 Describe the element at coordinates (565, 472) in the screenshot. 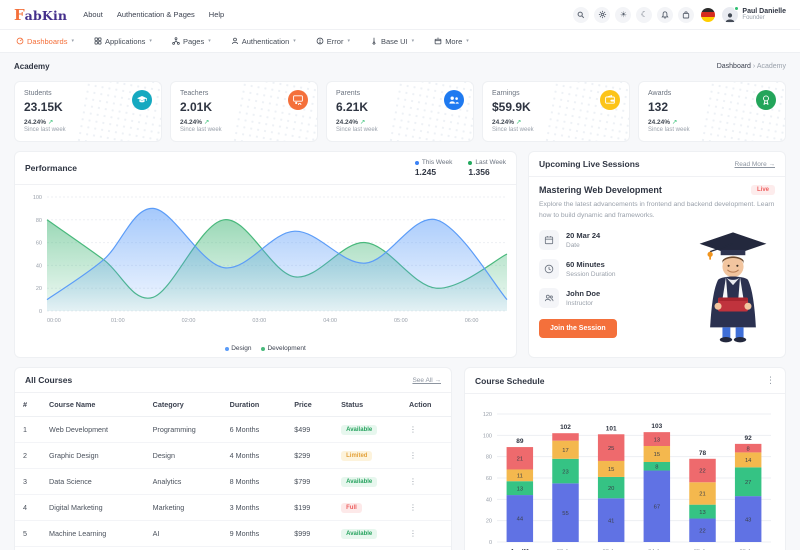

I see `svg-text: 23` at that location.